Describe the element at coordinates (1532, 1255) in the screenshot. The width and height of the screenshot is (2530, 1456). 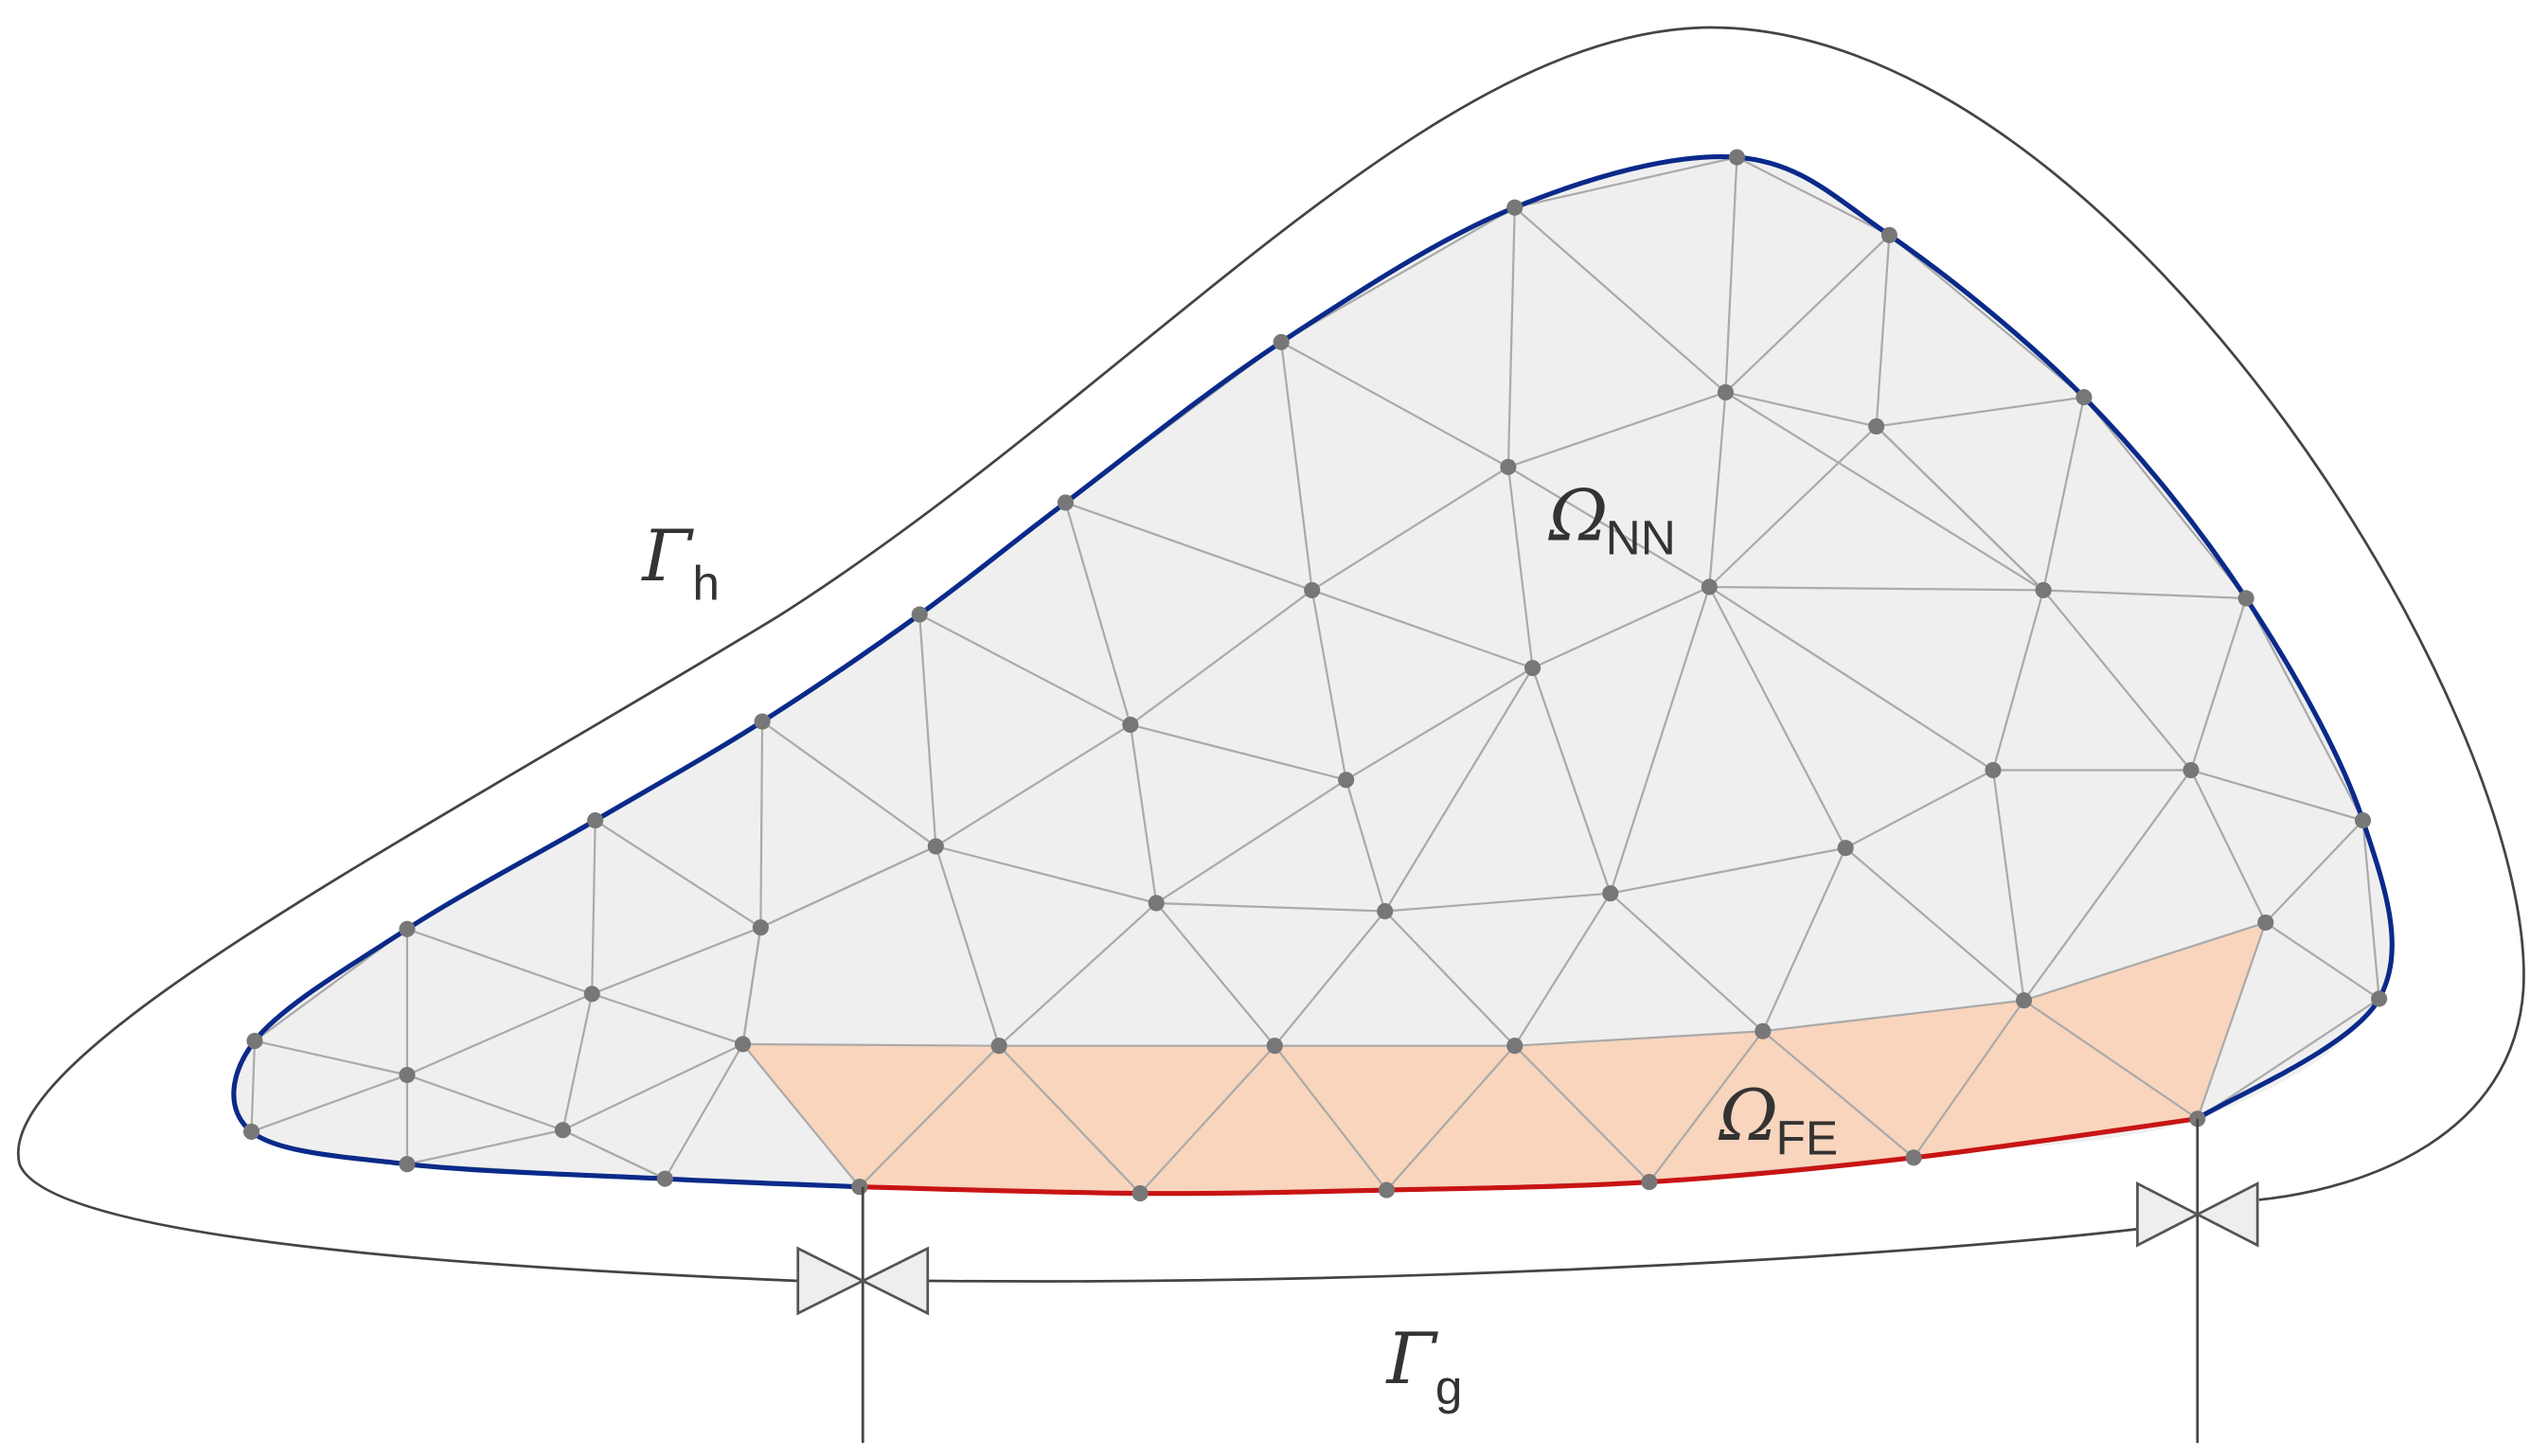
I see `outer-boundary-bottom` at that location.